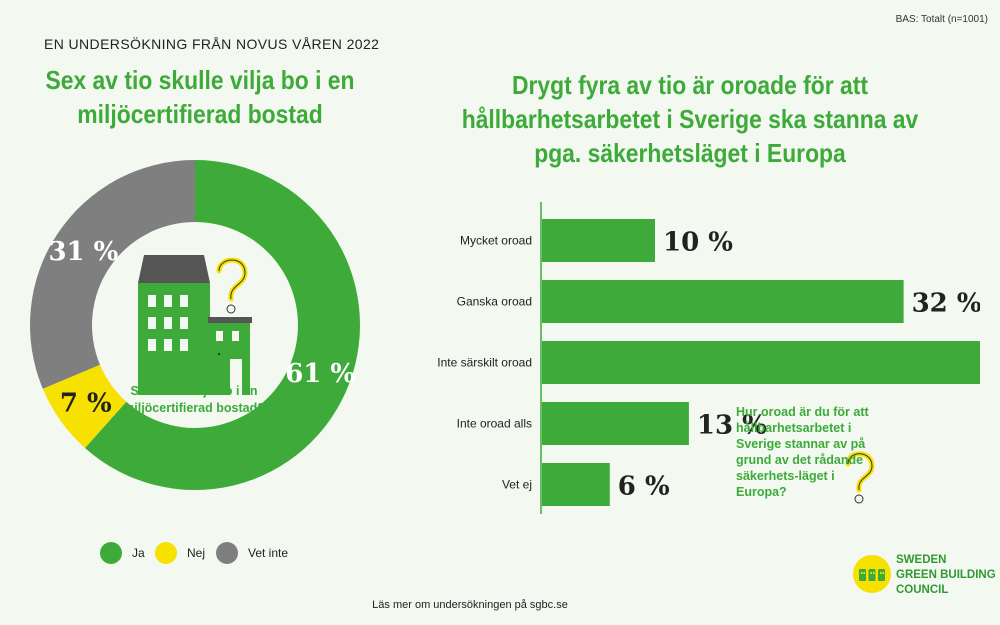 The width and height of the screenshot is (1000, 625). I want to click on bar-value-label: 32 %, so click(946, 304).